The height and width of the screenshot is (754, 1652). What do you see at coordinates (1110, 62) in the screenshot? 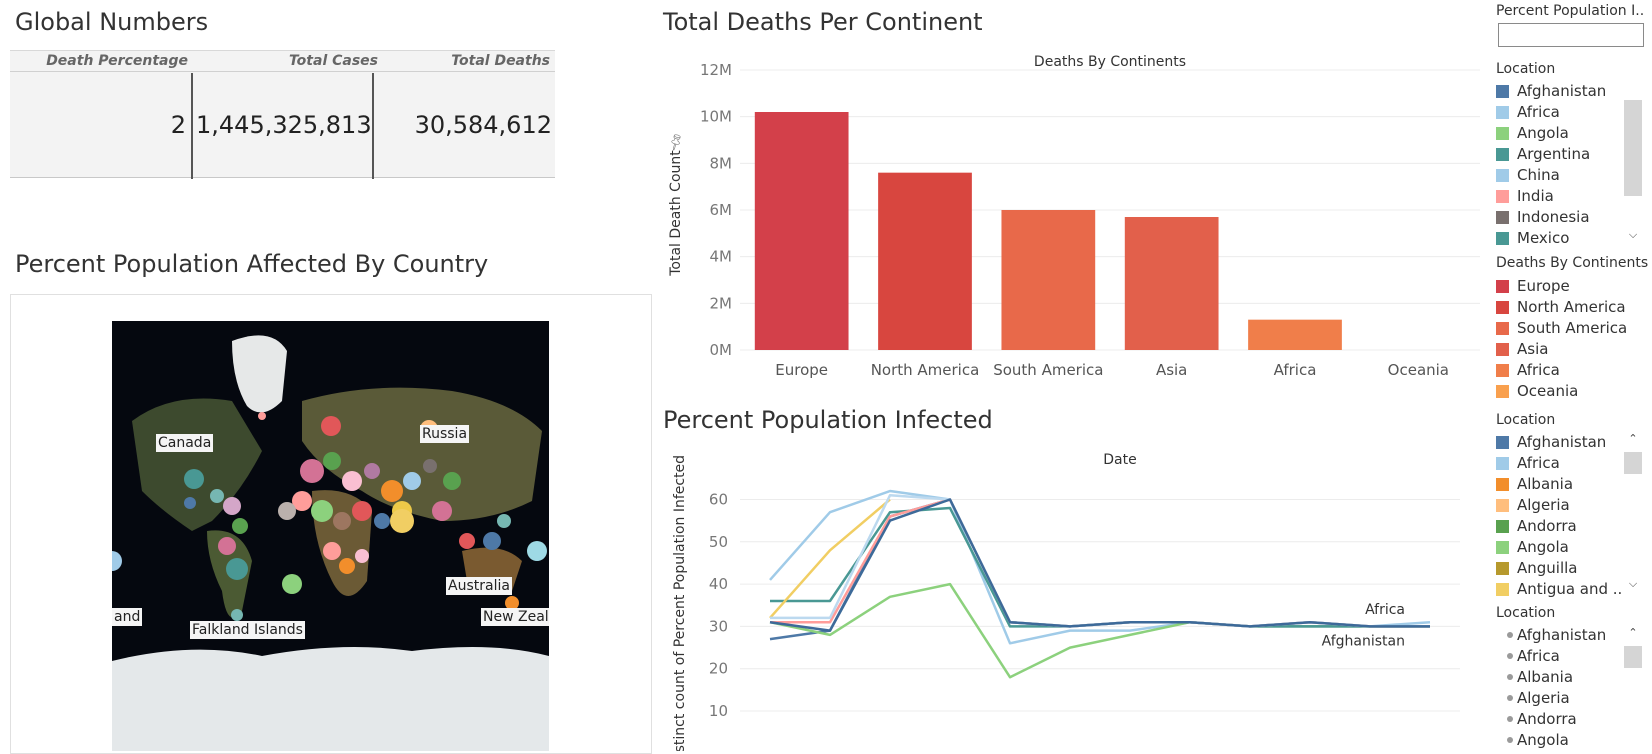
I see `bar-chart-title: Deaths By Continents` at bounding box center [1110, 62].